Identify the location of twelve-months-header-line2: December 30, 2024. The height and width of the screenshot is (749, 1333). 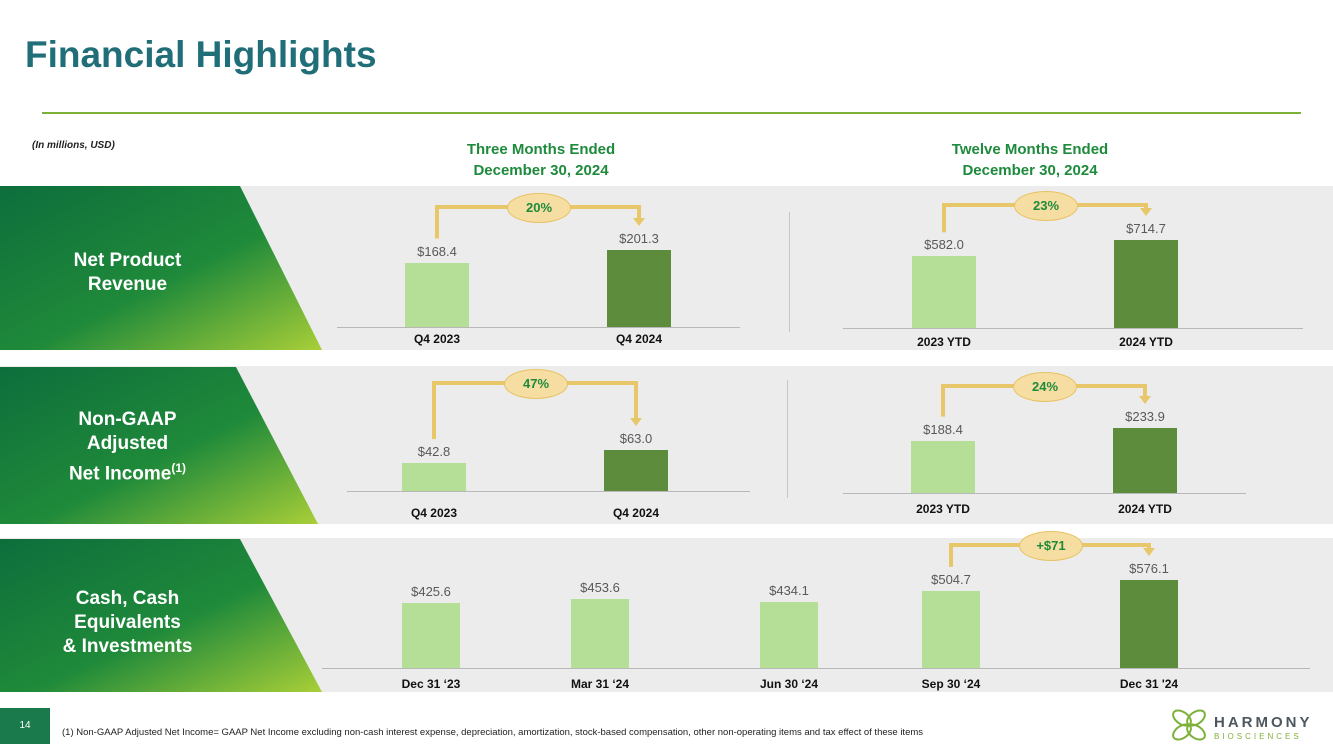
(1030, 170).